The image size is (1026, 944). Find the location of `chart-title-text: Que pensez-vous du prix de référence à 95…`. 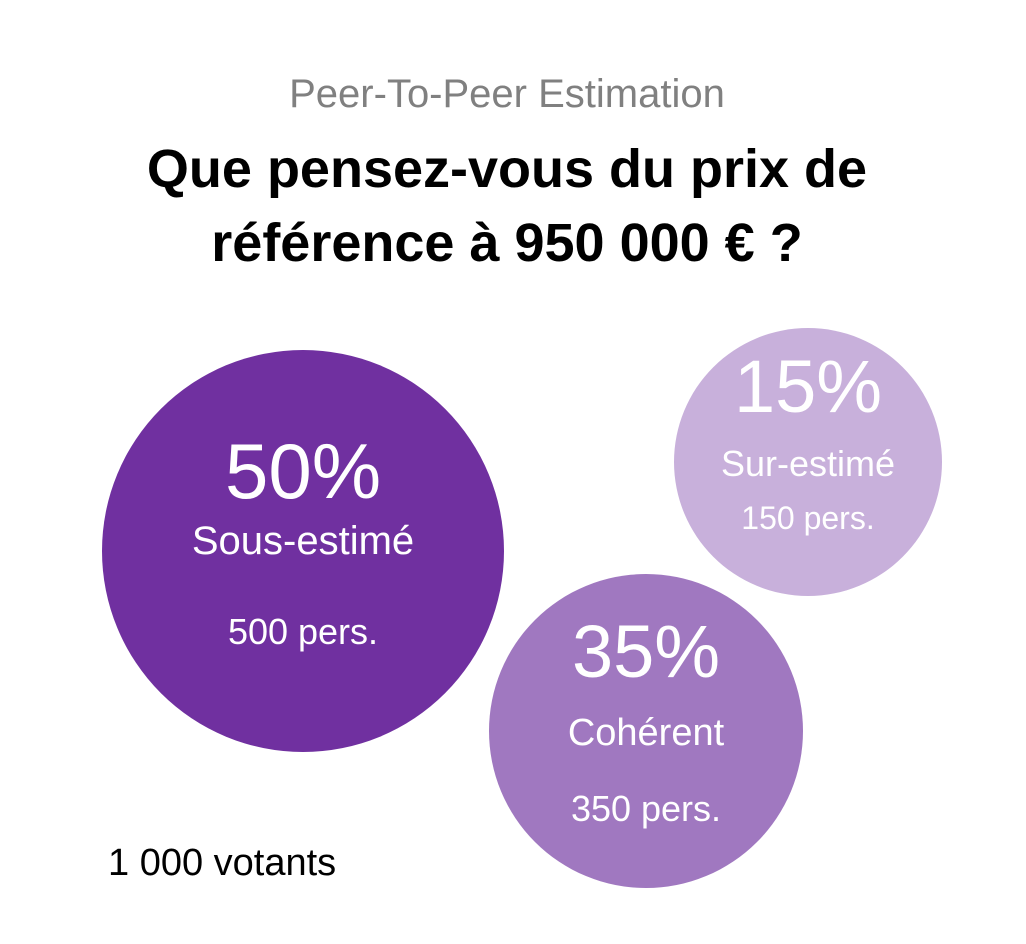

chart-title-text: Que pensez-vous du prix de référence à 95… is located at coordinates (507, 206).